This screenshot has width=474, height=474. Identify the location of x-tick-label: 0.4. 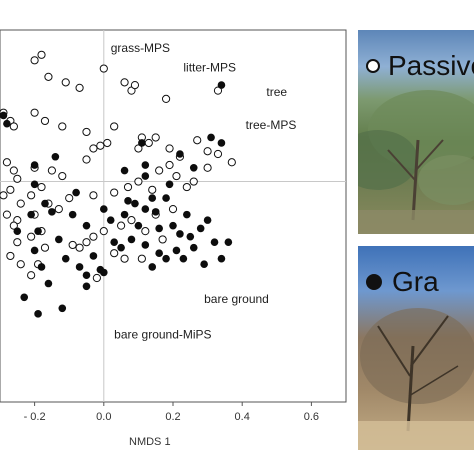
(242, 417).